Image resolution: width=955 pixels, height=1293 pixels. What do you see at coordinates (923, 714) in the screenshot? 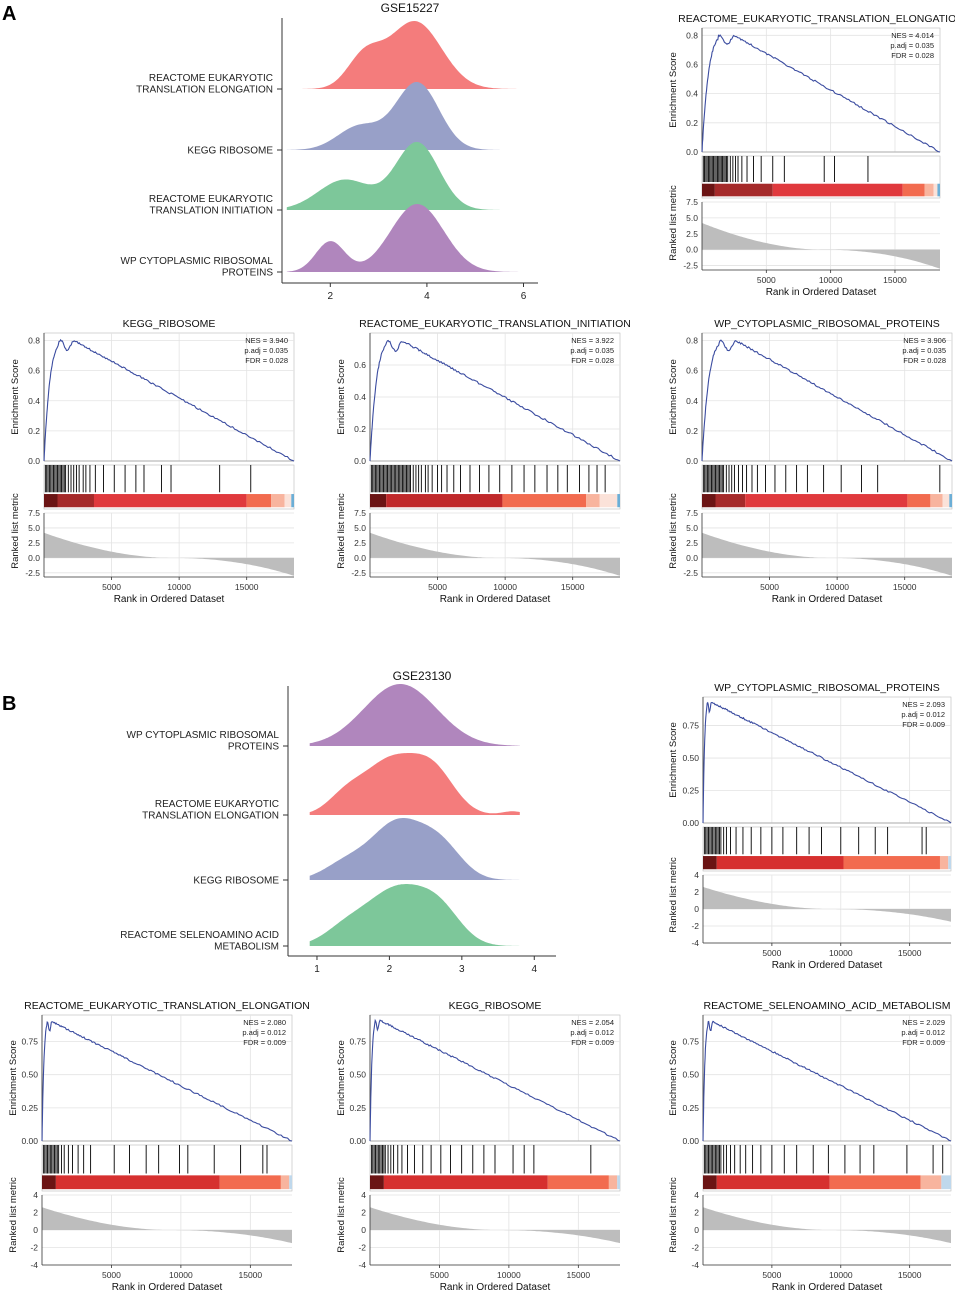
I see `gsea-stat: p.adj = 0.012` at bounding box center [923, 714].